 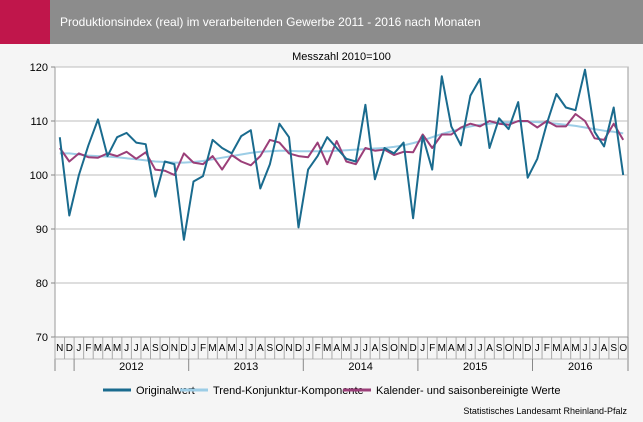 What do you see at coordinates (39, 68) in the screenshot?
I see `y-tick-label: 120` at bounding box center [39, 68].